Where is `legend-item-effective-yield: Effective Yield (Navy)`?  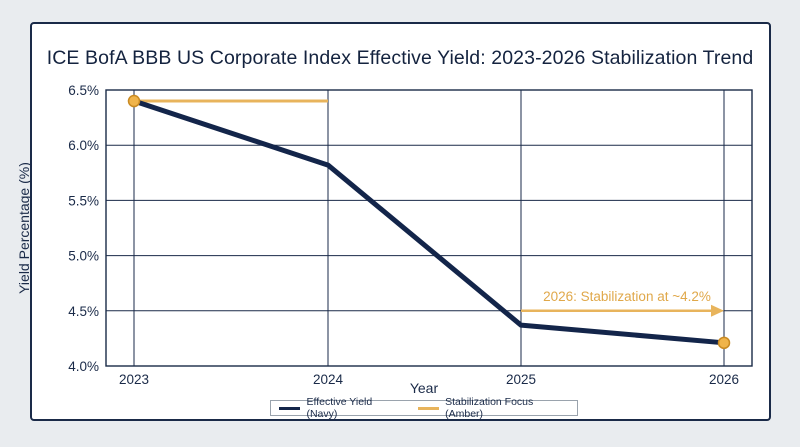 legend-item-effective-yield: Effective Yield (Navy) is located at coordinates (341, 408).